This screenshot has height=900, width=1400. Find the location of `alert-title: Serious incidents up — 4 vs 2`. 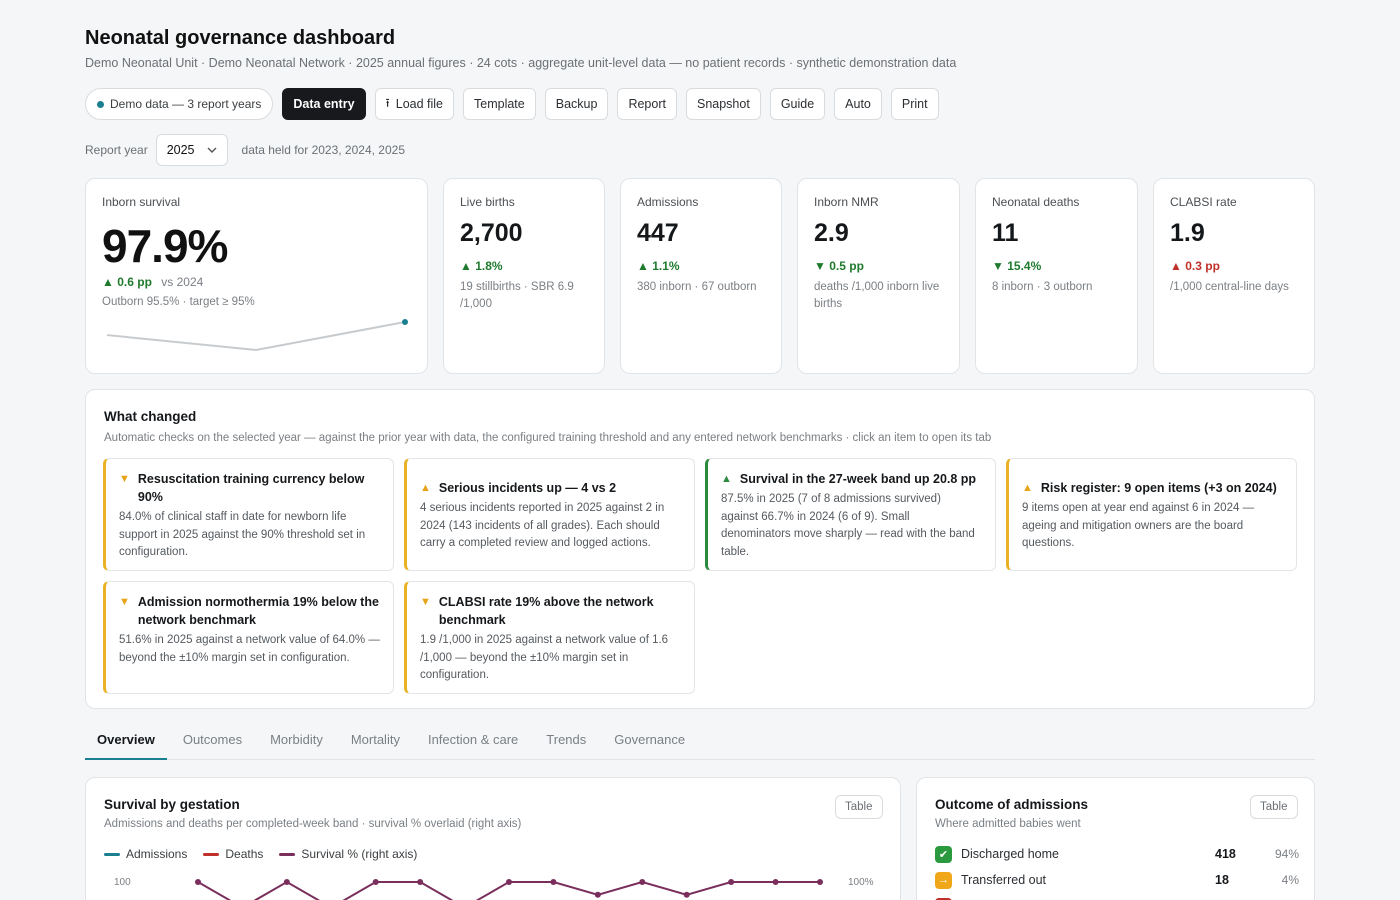

alert-title: Serious incidents up — 4 vs 2 is located at coordinates (527, 488).